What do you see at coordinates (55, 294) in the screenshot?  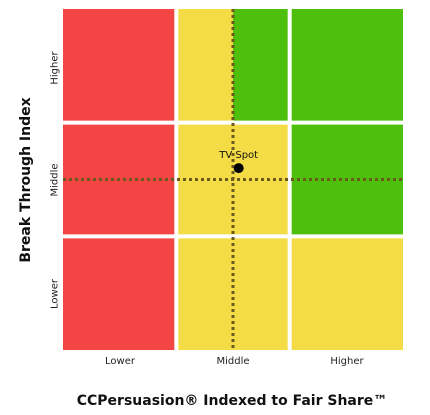 I see `y-tick-label-lower: Lower` at bounding box center [55, 294].